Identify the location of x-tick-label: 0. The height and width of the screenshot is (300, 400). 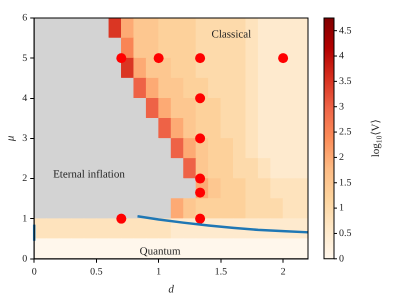
(34, 272).